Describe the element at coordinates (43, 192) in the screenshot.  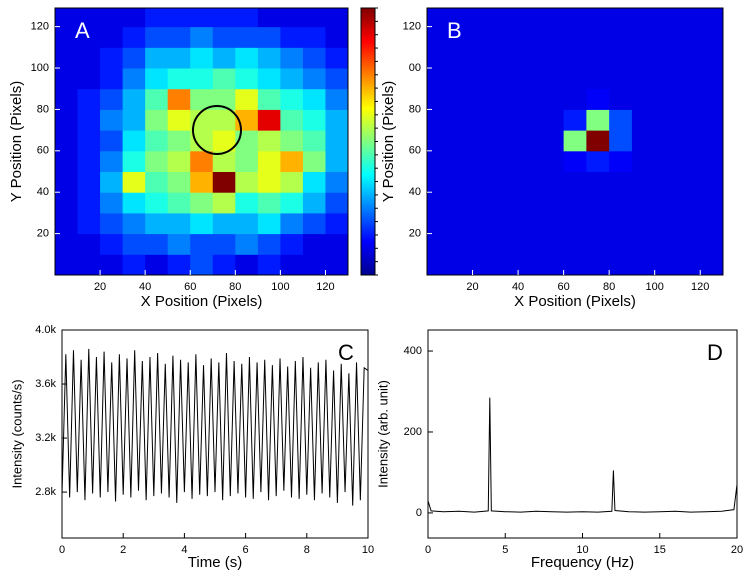
I see `y-tick-label: 40` at that location.